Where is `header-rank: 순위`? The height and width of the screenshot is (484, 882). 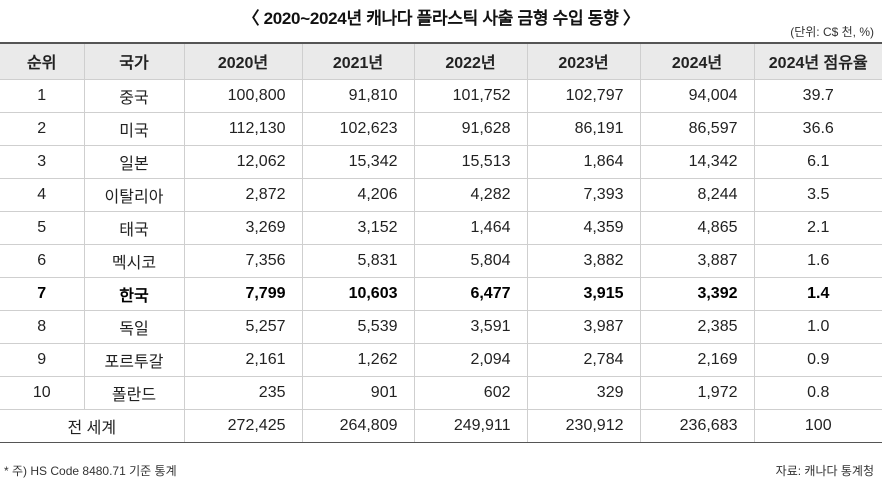
header-rank: 순위 is located at coordinates (42, 61).